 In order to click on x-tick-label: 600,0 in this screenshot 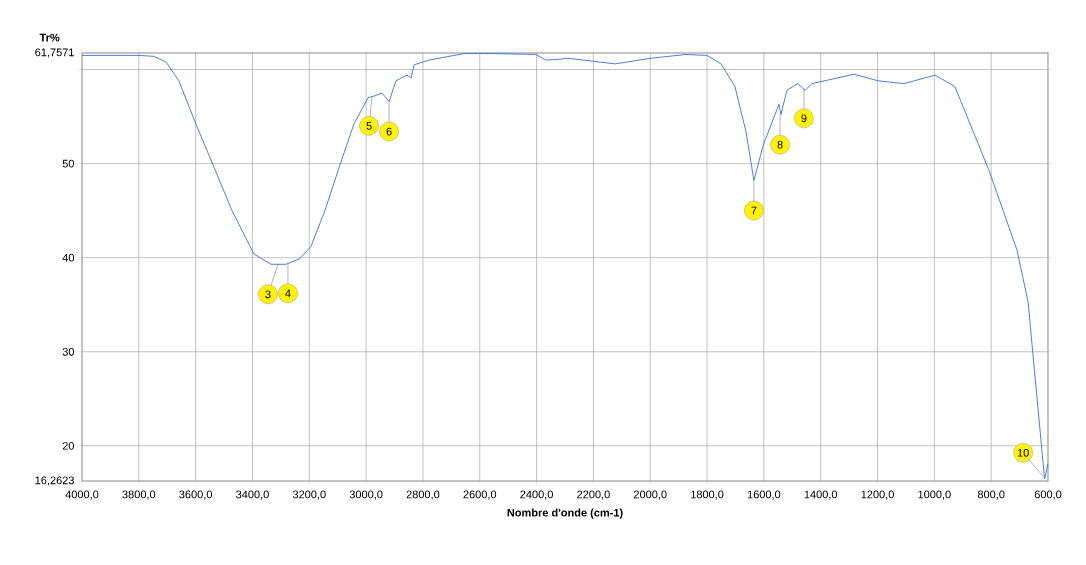, I will do `click(1048, 495)`.